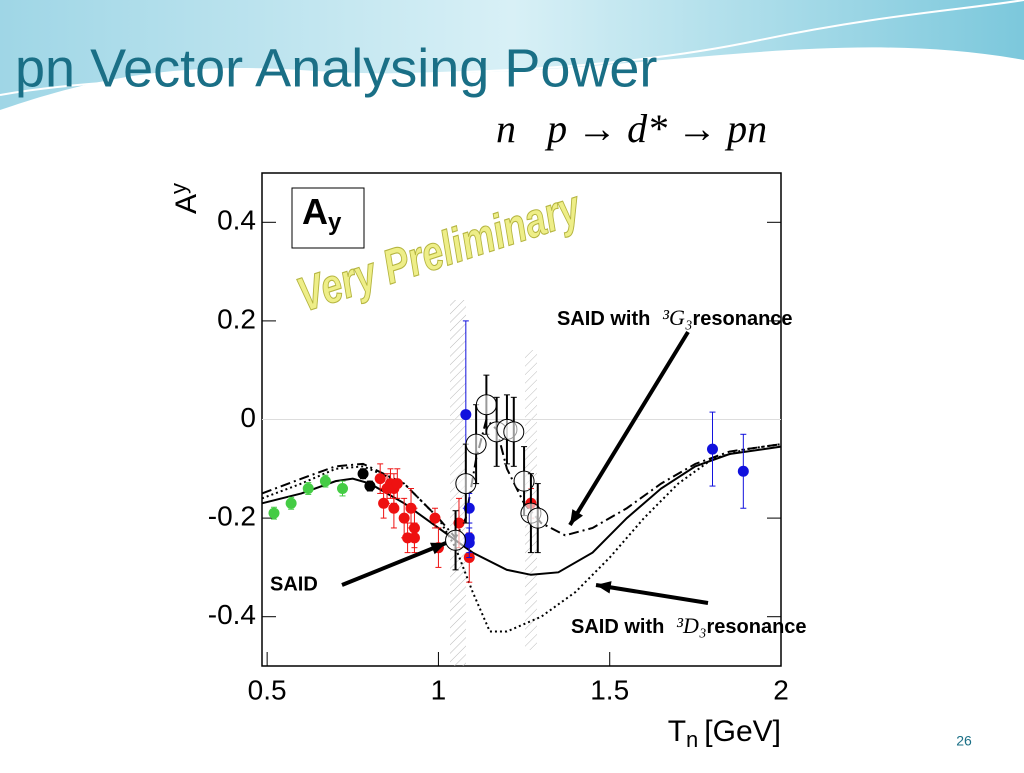 Image resolution: width=1024 pixels, height=773 pixels. What do you see at coordinates (781, 689) in the screenshot?
I see `x-tick-label: 2` at bounding box center [781, 689].